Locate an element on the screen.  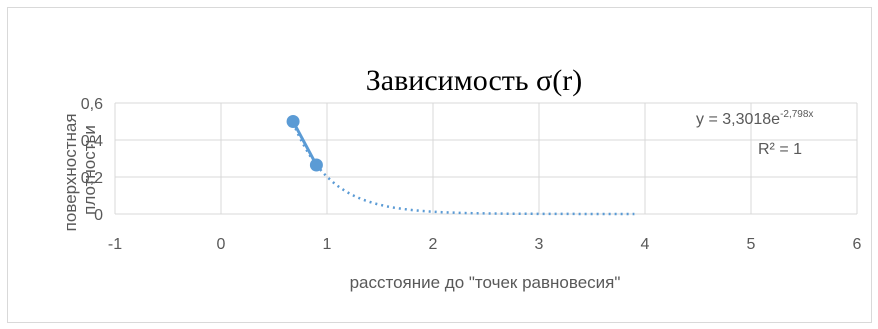
x-tick-label: 6 is located at coordinates (857, 244).